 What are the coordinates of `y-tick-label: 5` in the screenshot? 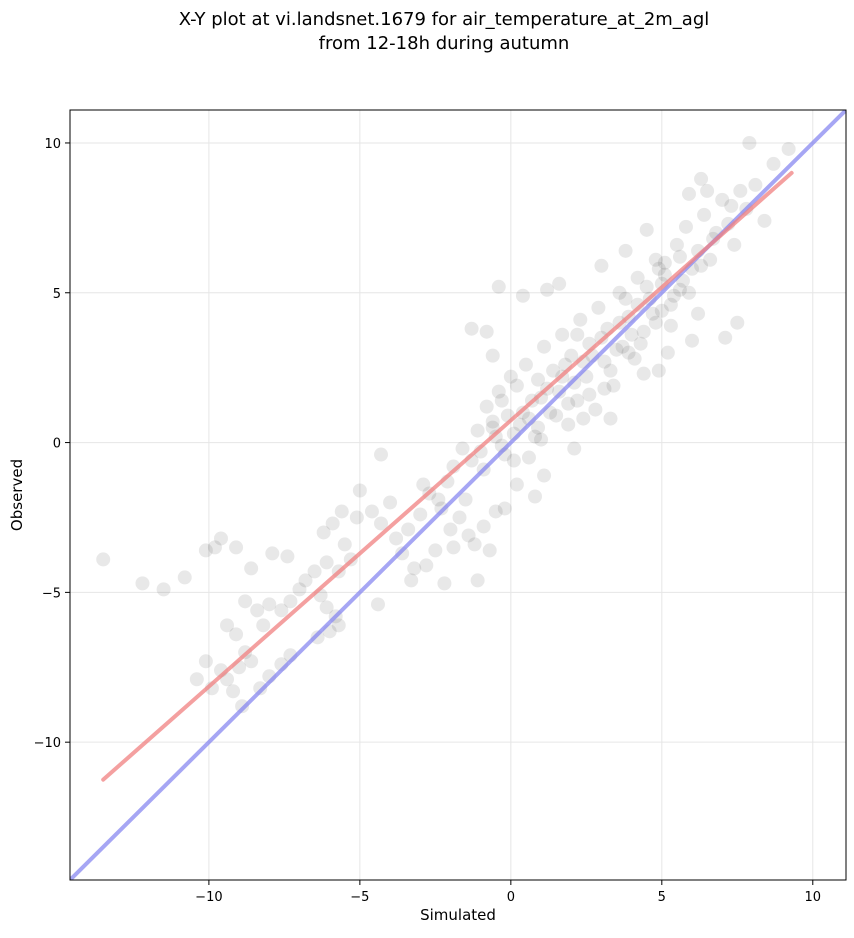 It's located at (57, 294).